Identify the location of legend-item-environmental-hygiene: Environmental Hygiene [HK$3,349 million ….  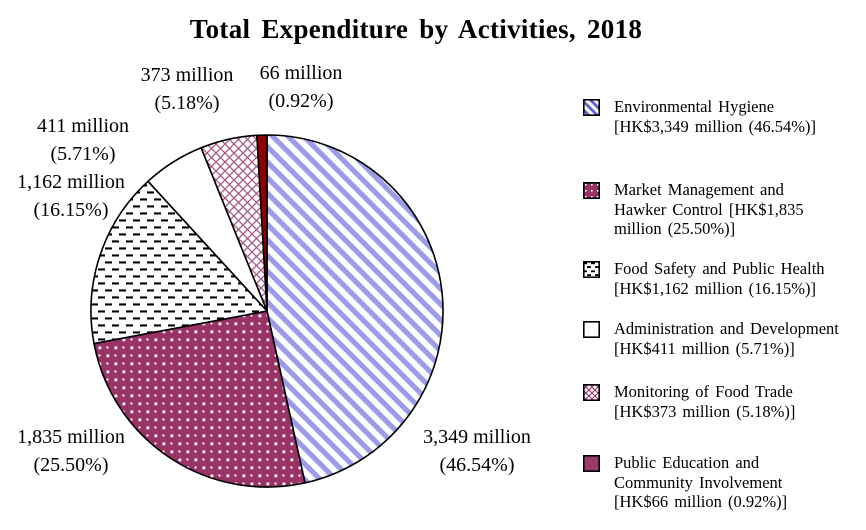
(722, 116).